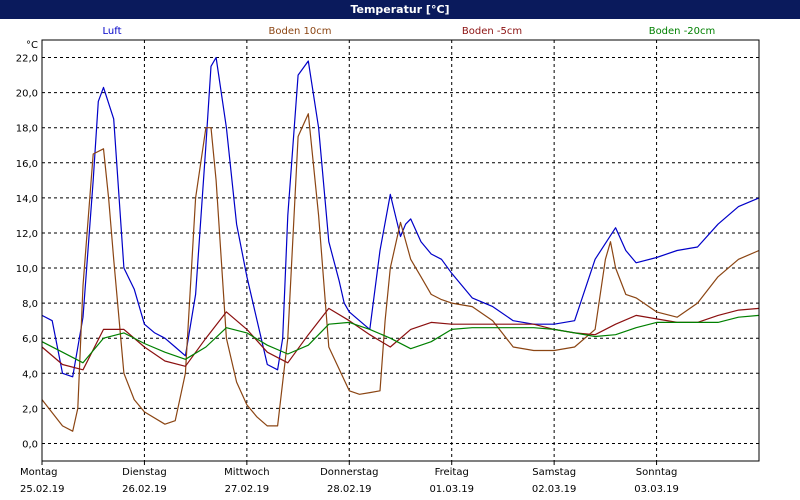 This screenshot has width=800, height=500. Describe the element at coordinates (409, 31) in the screenshot. I see `legend: Luft Boden 10cm Boden -5cm Boden -20cm` at that location.